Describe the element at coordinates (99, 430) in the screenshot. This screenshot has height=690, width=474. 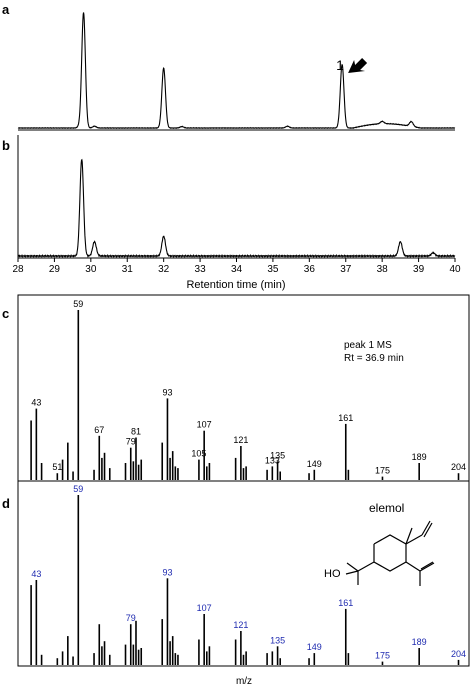
I see `spectrum-peak-label: 67` at that location.